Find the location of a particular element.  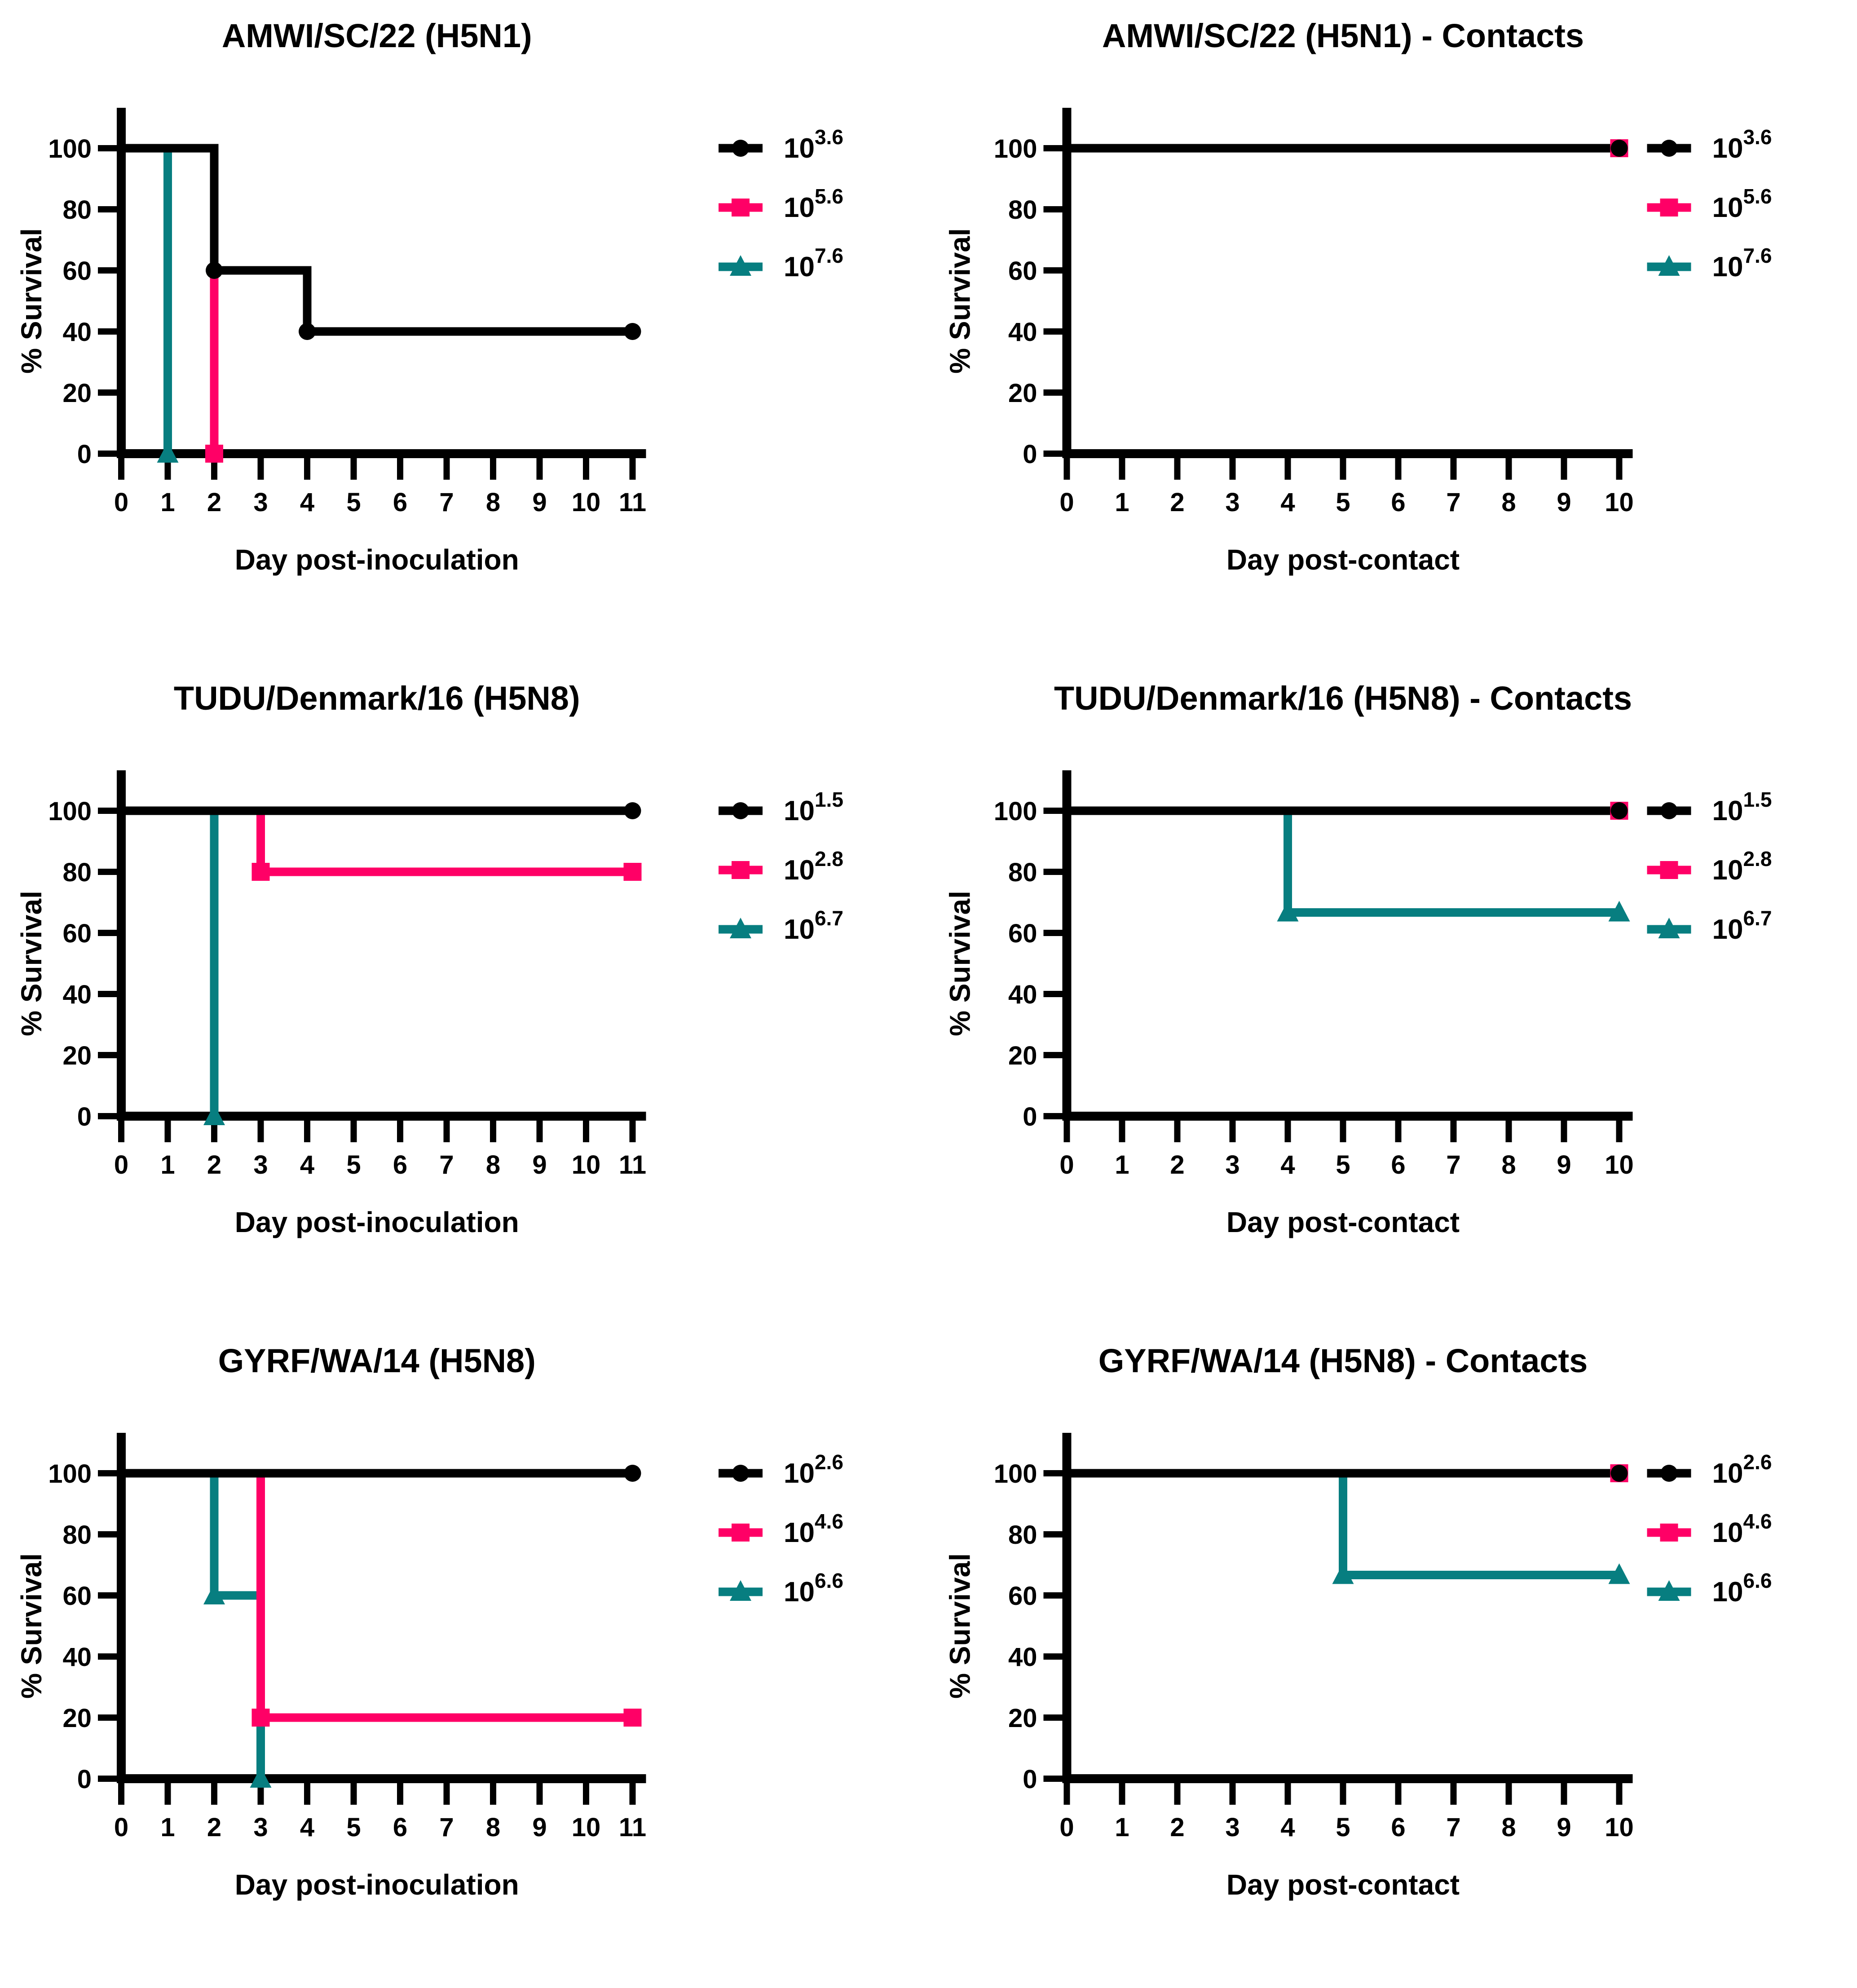

legend-label: 106.7 is located at coordinates (1742, 925).